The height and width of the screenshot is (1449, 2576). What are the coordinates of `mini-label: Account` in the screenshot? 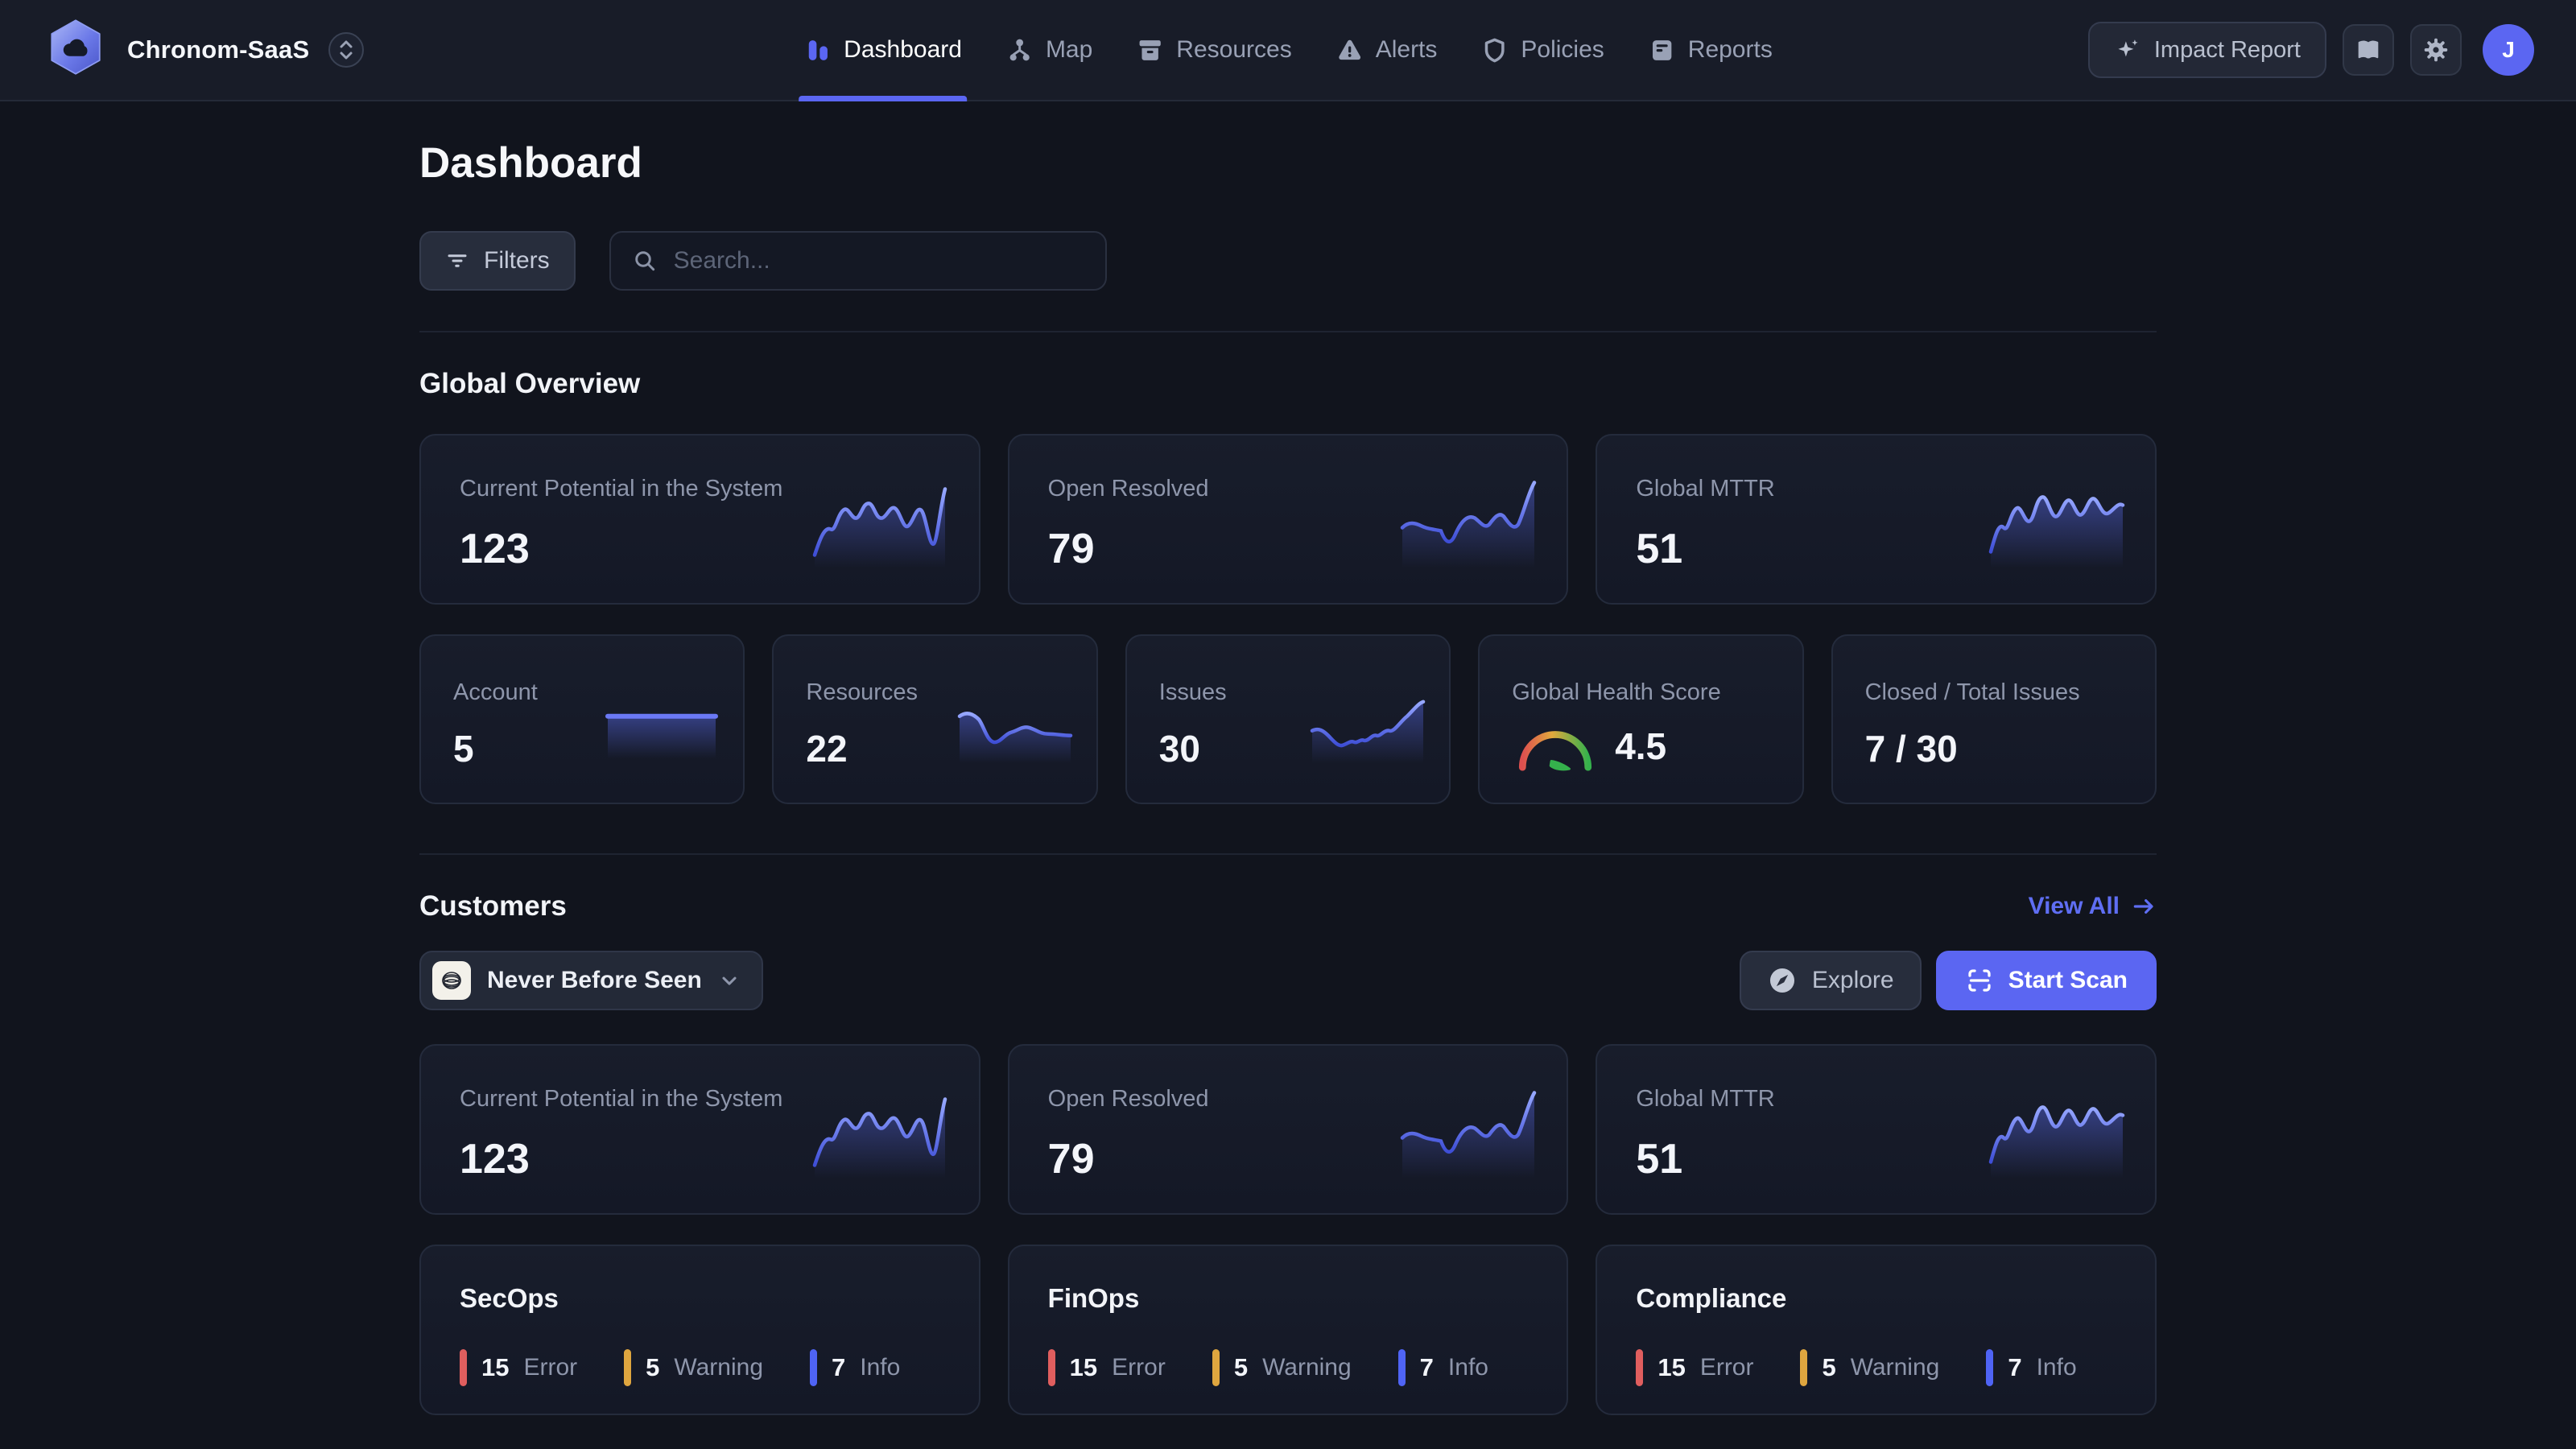 It's located at (495, 692).